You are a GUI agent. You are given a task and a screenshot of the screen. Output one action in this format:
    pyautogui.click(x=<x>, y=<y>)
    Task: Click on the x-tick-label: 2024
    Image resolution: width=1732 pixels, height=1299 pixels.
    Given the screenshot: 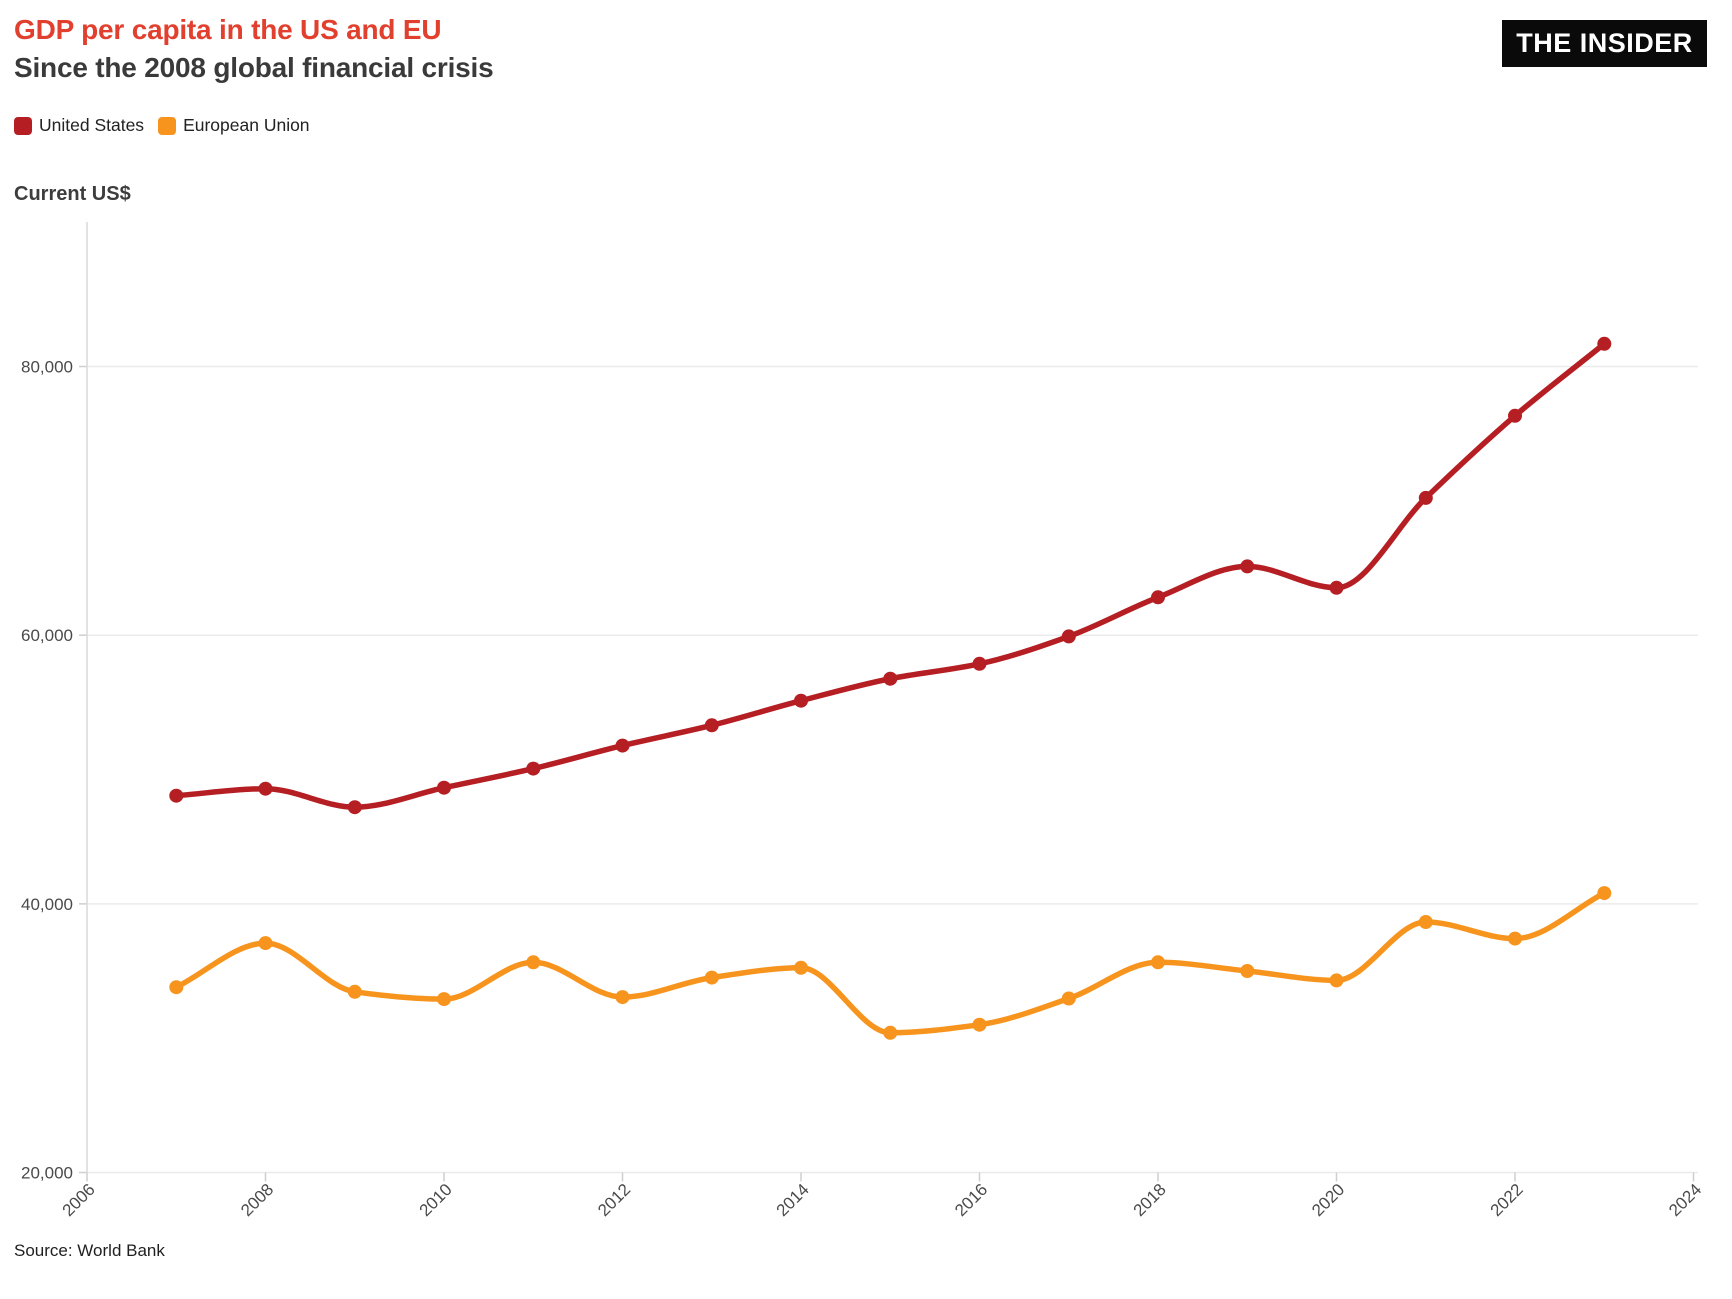 What is the action you would take?
    pyautogui.click(x=1685, y=1200)
    